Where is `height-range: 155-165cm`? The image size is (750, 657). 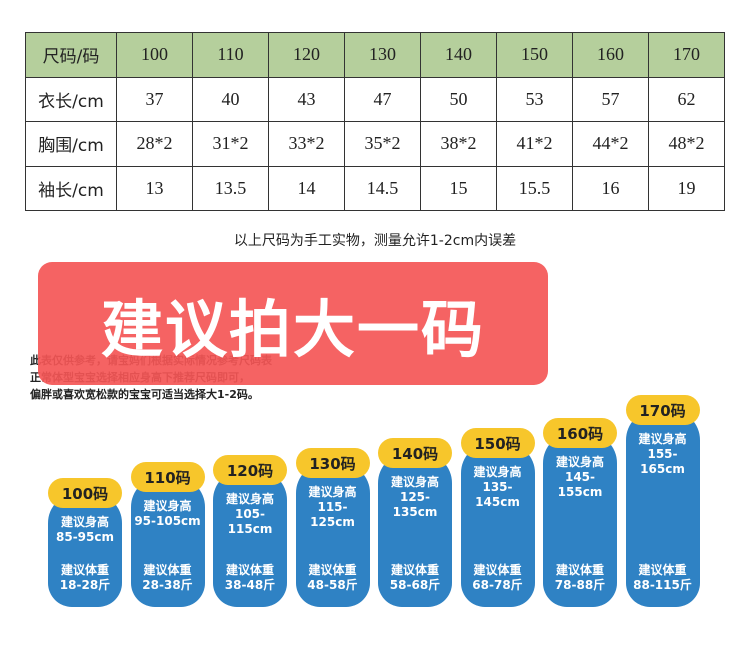 height-range: 155-165cm is located at coordinates (662, 461).